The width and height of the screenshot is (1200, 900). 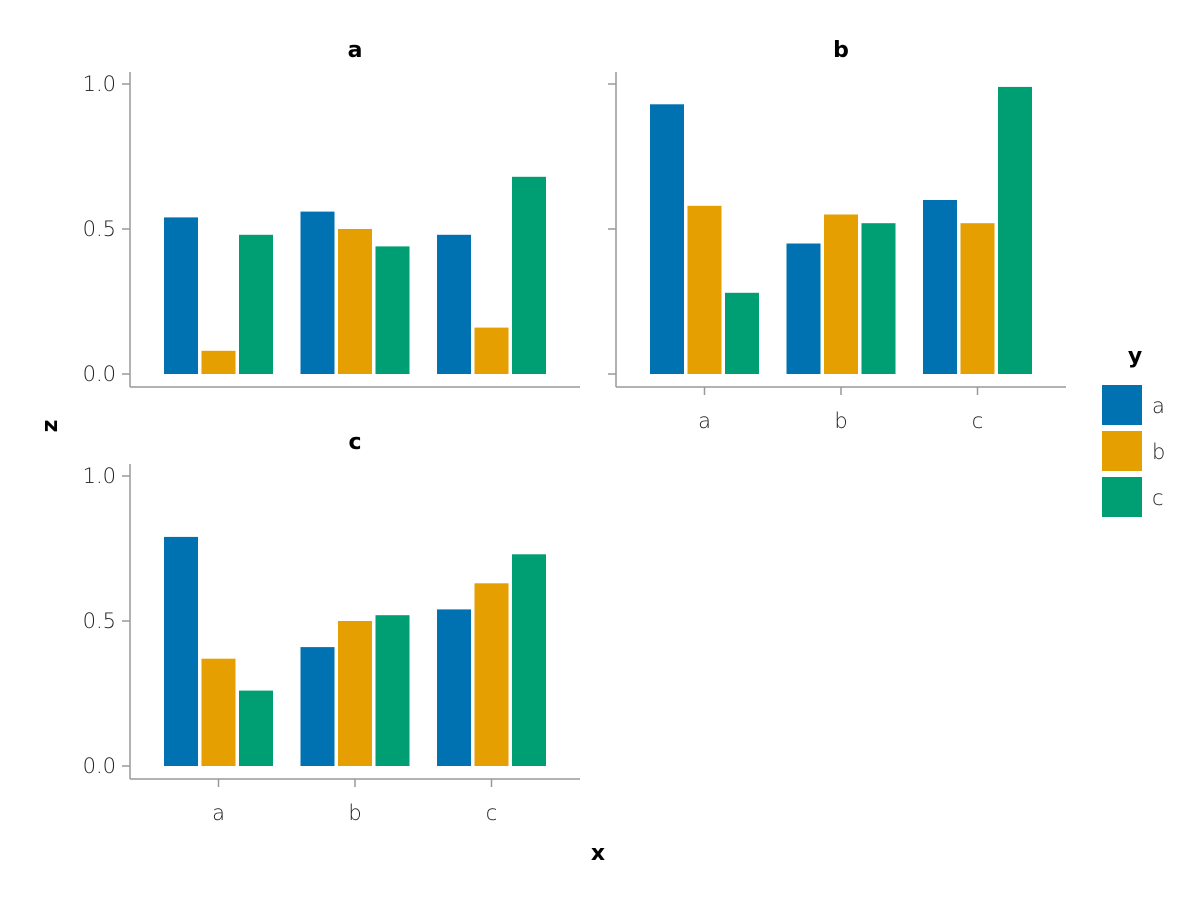 What do you see at coordinates (1122, 451) in the screenshot?
I see `legend-swatch-b` at bounding box center [1122, 451].